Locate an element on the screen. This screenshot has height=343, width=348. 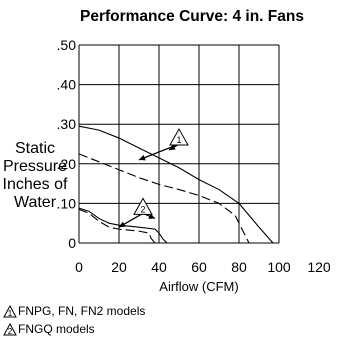
x-tick-label-3: 60 is located at coordinates (199, 267).